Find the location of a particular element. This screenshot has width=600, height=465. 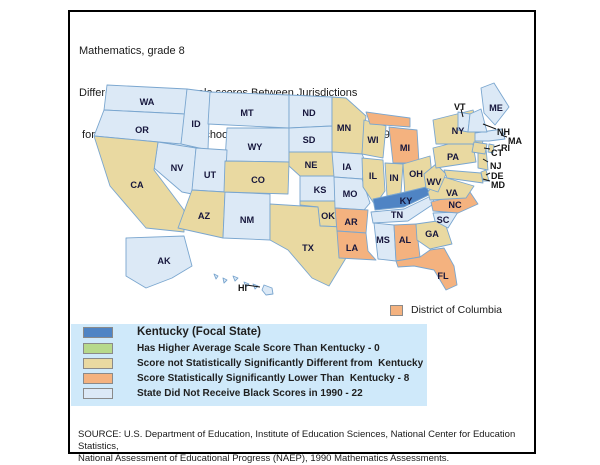

state-label-co: CO is located at coordinates (258, 180).